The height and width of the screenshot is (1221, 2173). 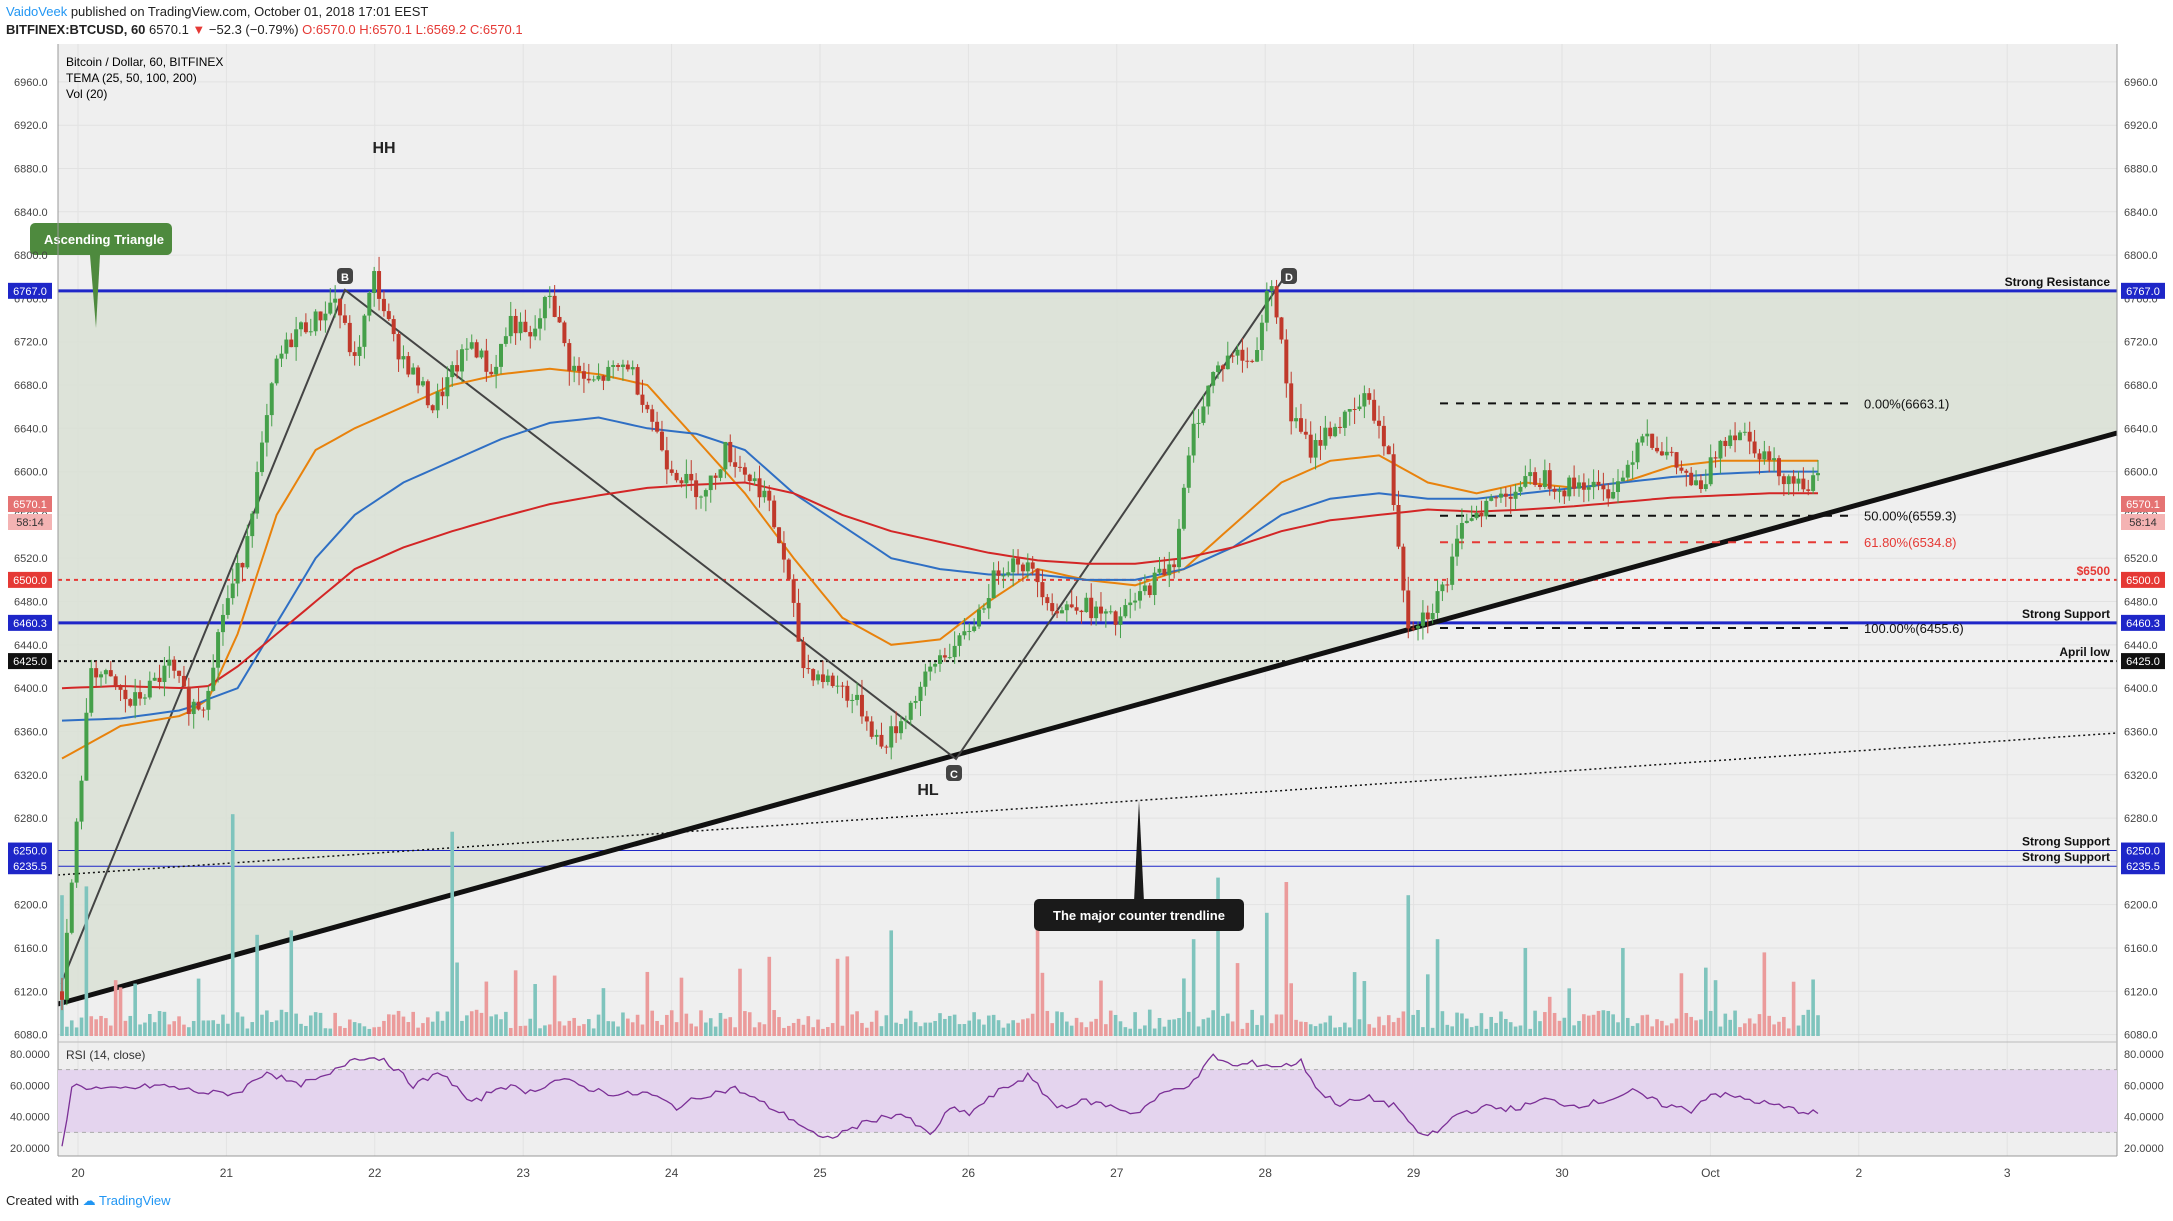 What do you see at coordinates (2143, 581) in the screenshot?
I see `price-marker-label-right: 6500.0` at bounding box center [2143, 581].